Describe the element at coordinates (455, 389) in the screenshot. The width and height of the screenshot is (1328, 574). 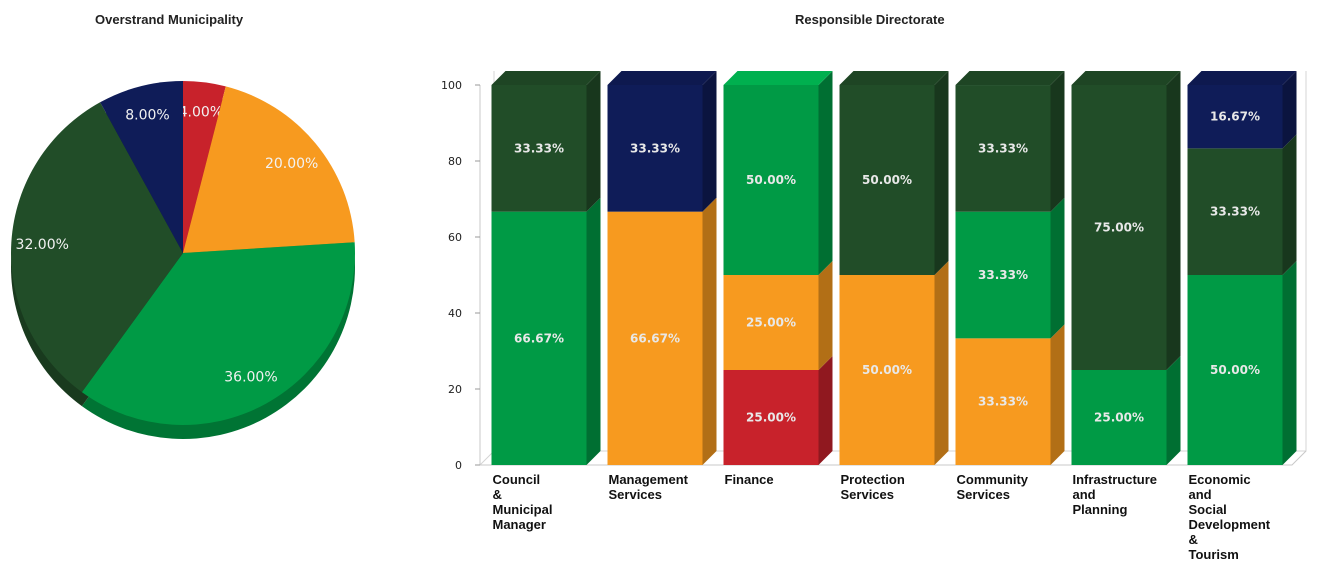
I see `y-tick-label-1: 20` at that location.